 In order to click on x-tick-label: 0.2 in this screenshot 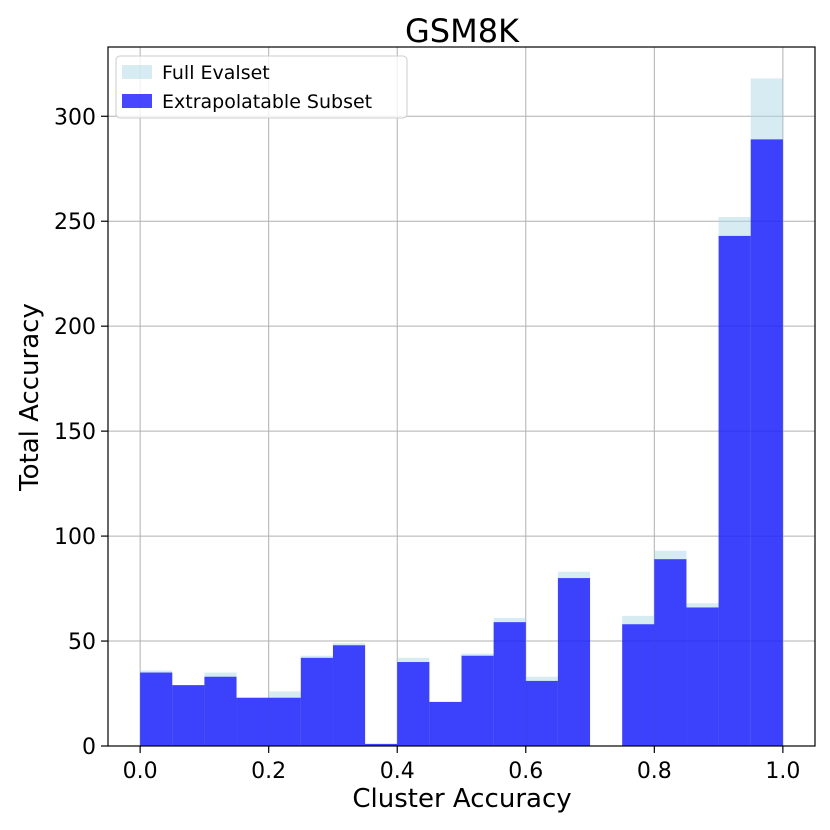, I will do `click(268, 771)`.